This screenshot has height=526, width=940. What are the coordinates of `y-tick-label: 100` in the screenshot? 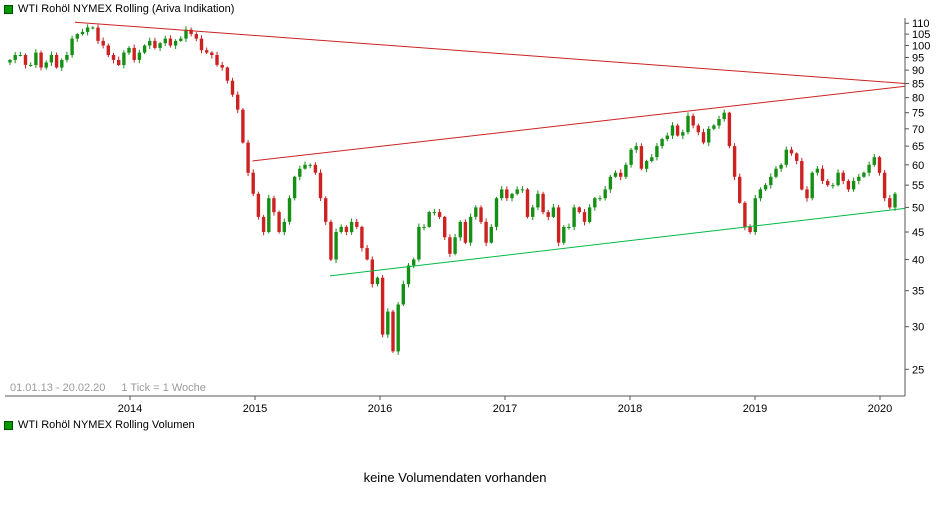 It's located at (921, 47).